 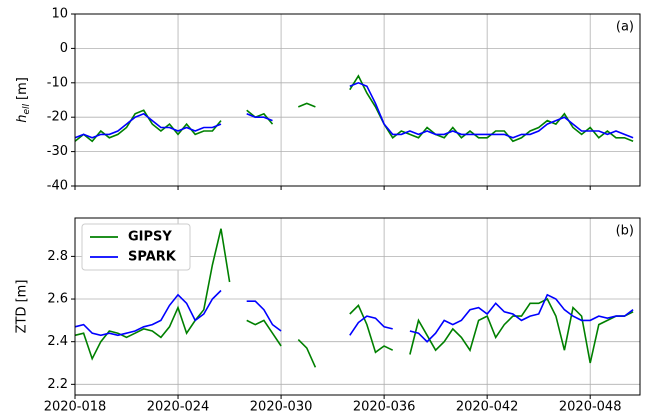 I want to click on y-label-symbol: h, so click(x=22, y=119).